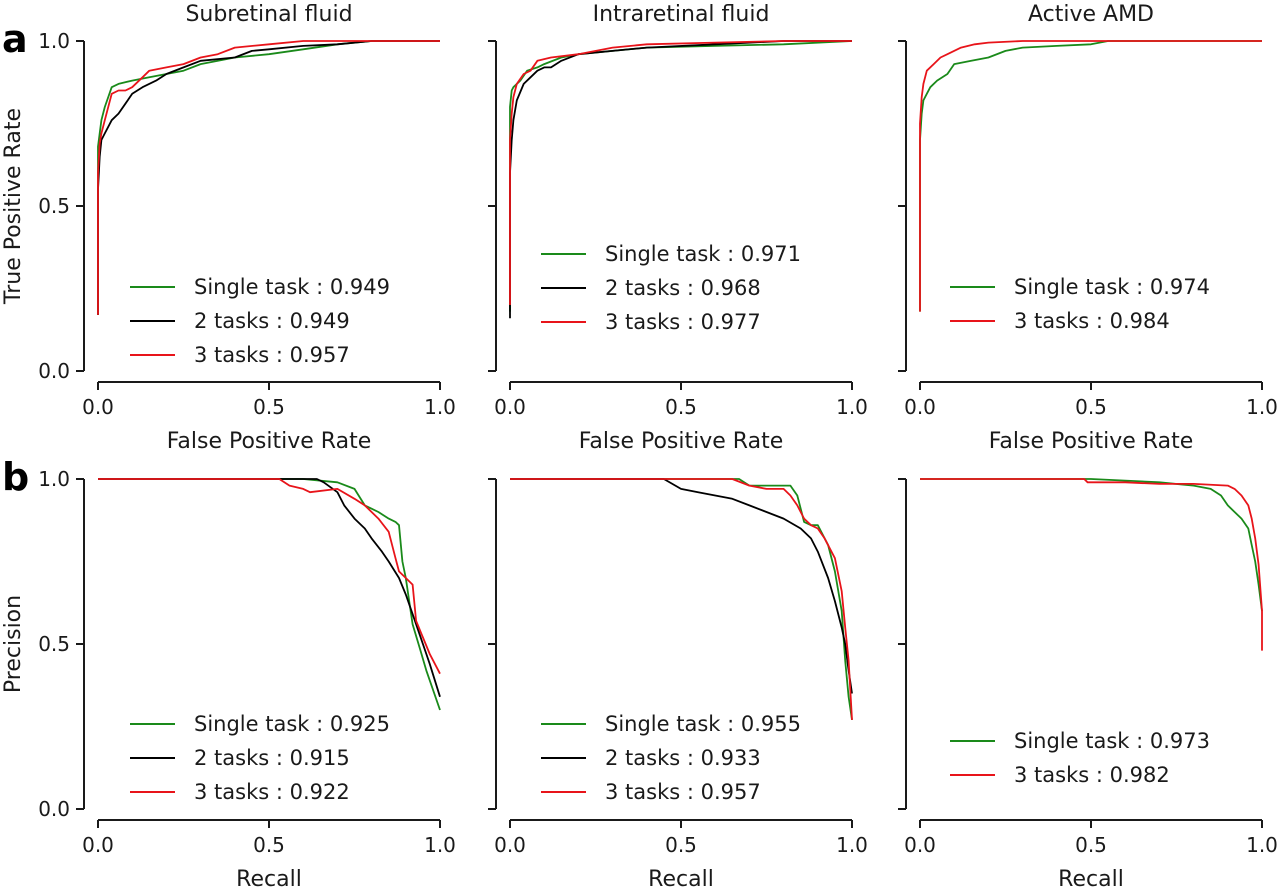 The image size is (1280, 890). I want to click on panel-letter-b: b, so click(15, 477).